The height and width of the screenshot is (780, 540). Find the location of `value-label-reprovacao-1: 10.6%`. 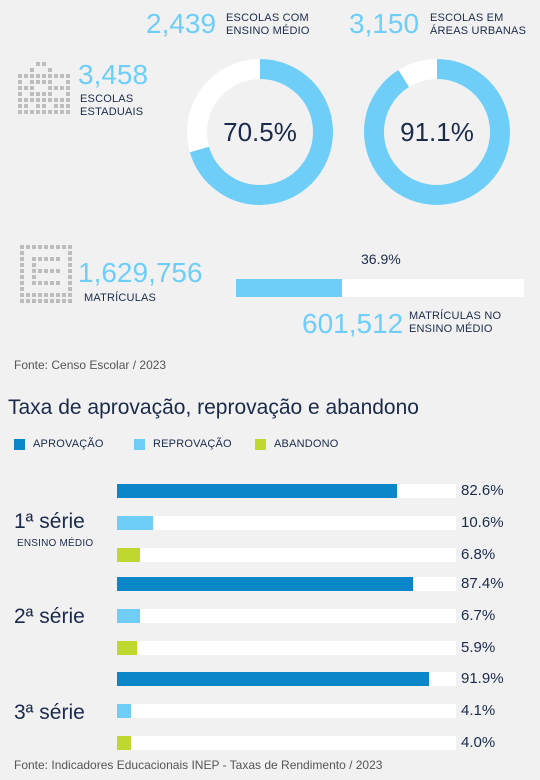

value-label-reprovacao-1: 10.6% is located at coordinates (482, 522).